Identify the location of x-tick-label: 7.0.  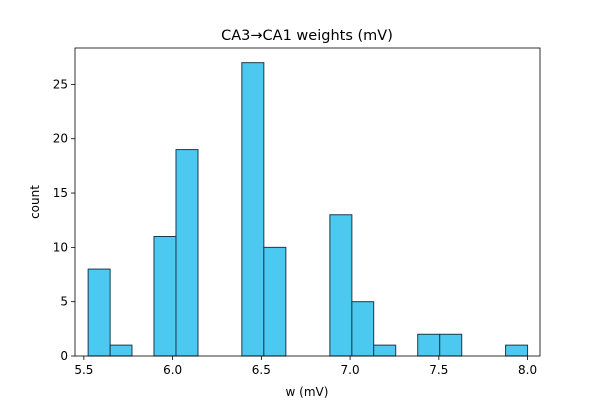
(350, 370).